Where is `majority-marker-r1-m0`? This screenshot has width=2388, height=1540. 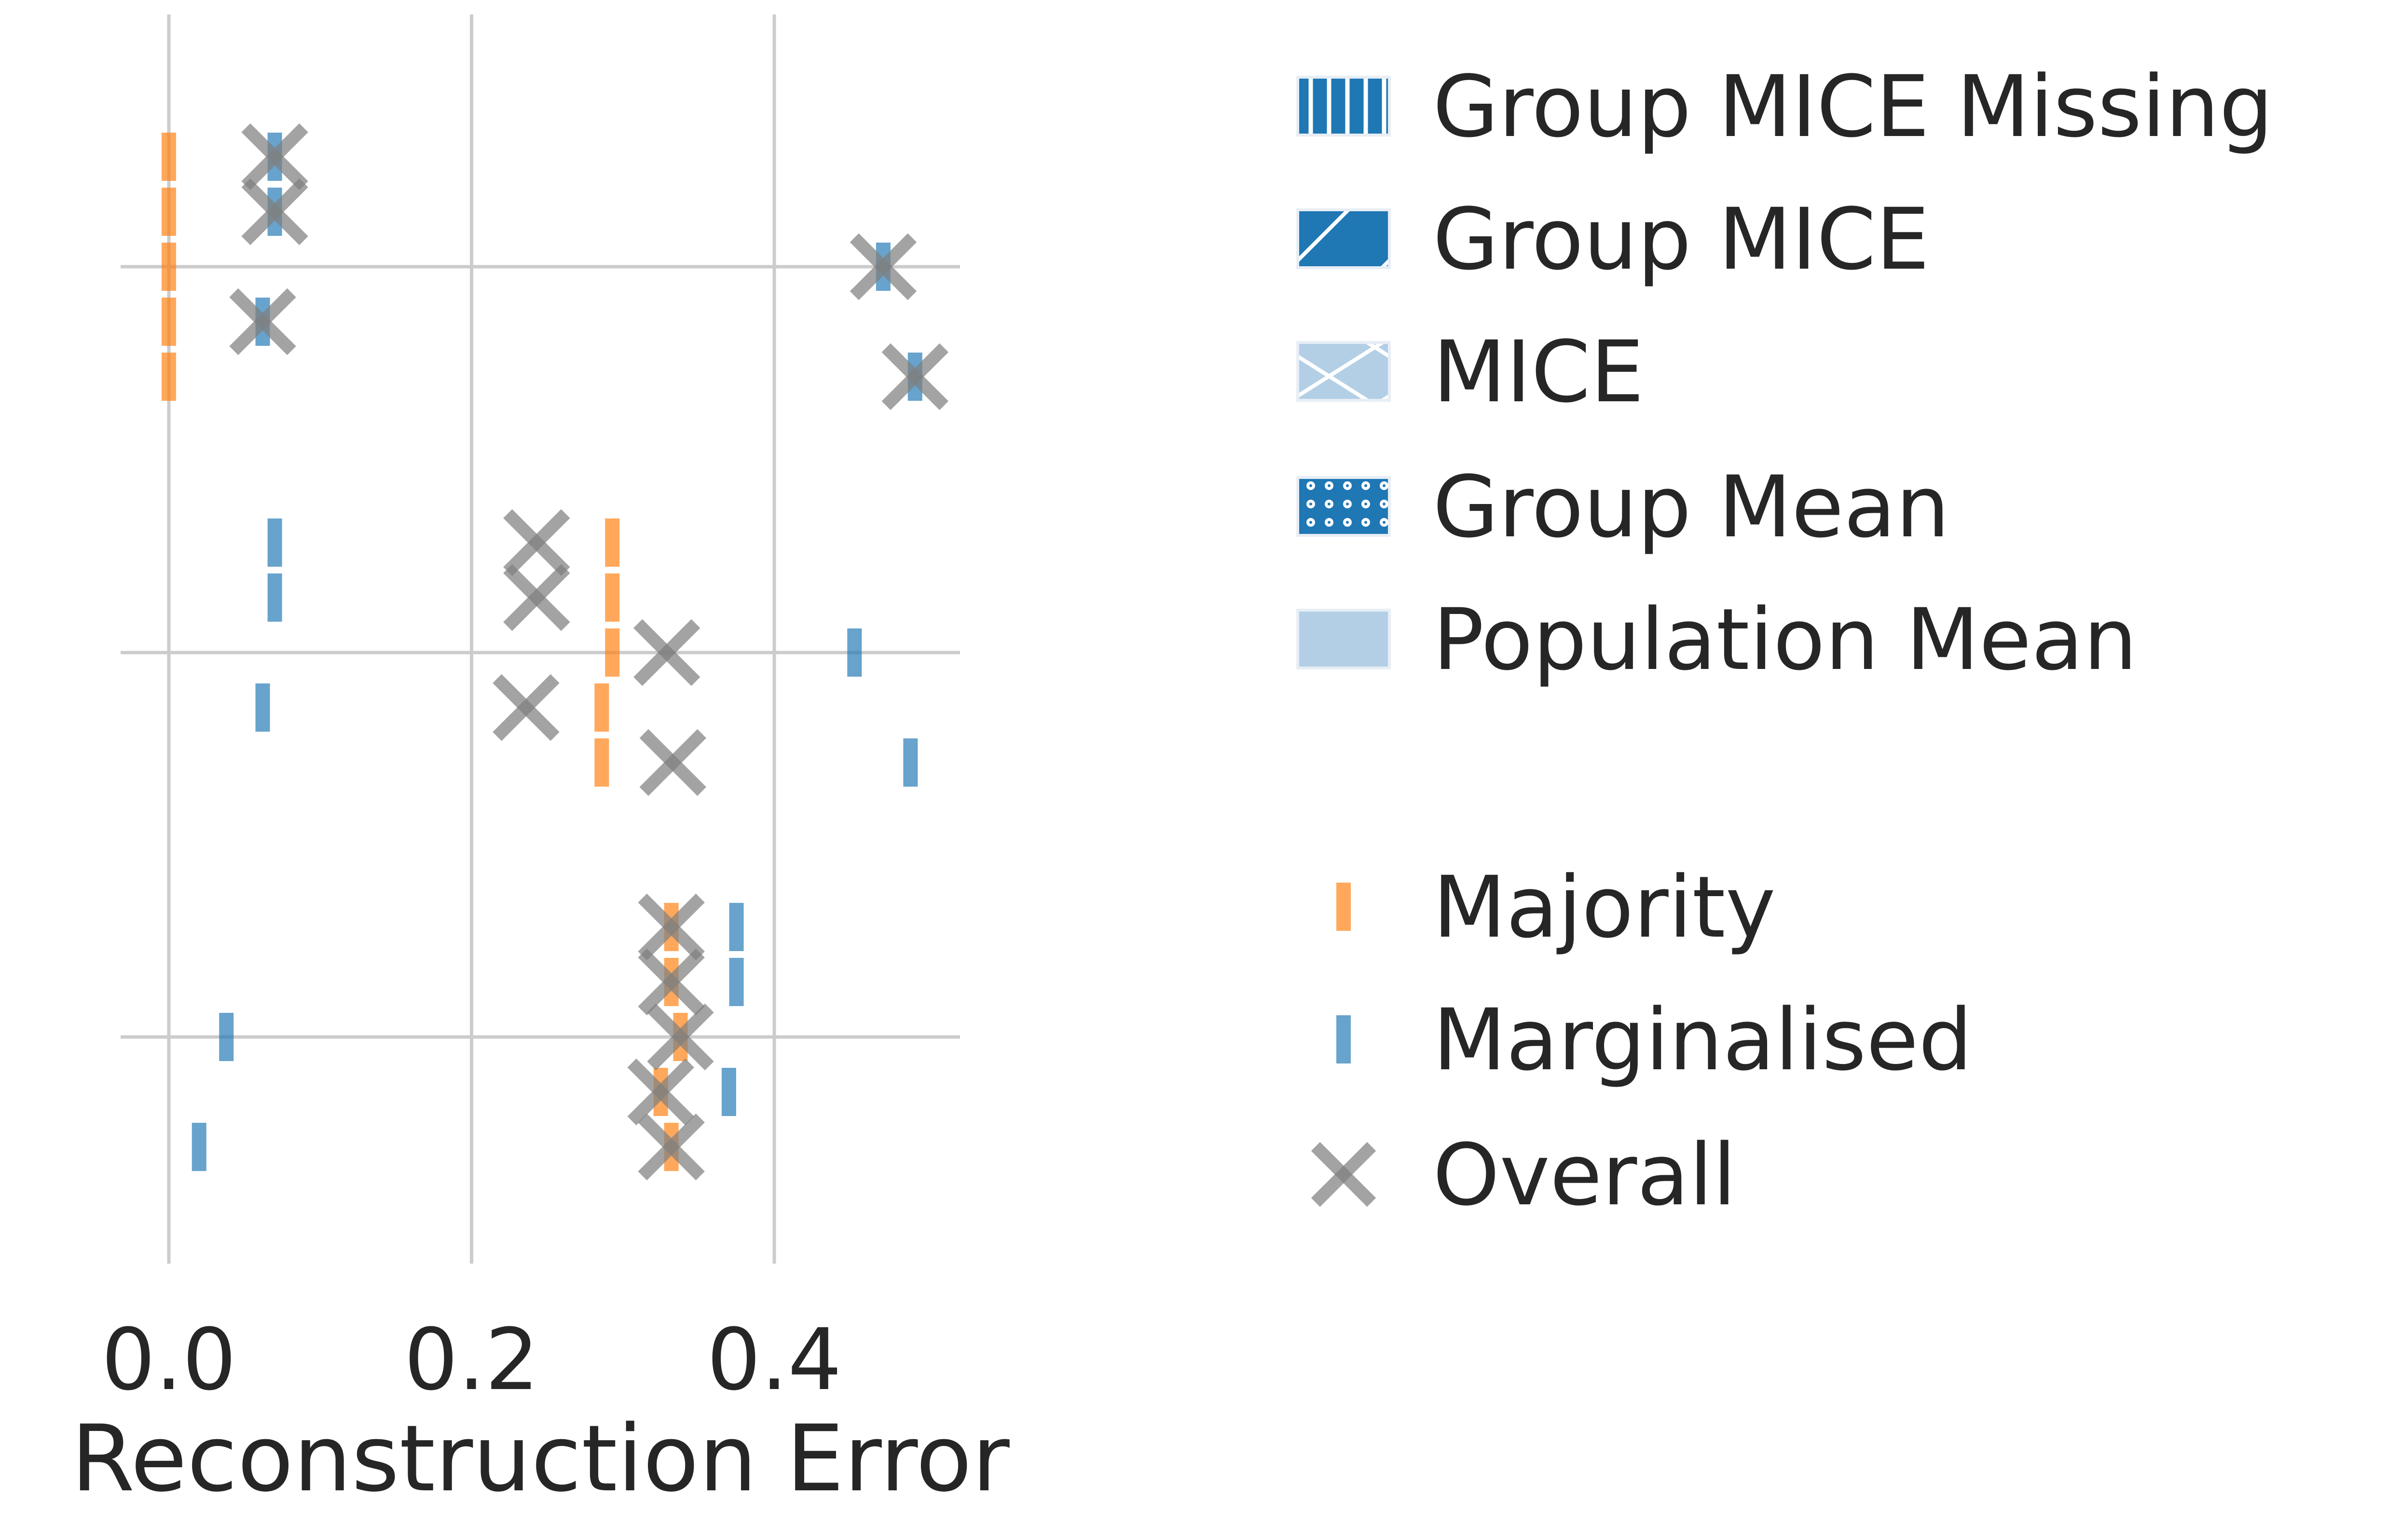 majority-marker-r1-m0 is located at coordinates (612, 542).